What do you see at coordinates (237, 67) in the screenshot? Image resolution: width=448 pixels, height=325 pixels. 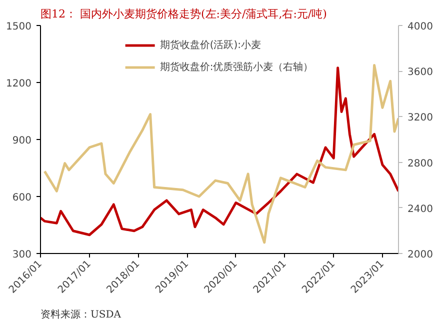 I see `legend-label: 期货收盘价:优质强筋小麦（右轴）` at bounding box center [237, 67].